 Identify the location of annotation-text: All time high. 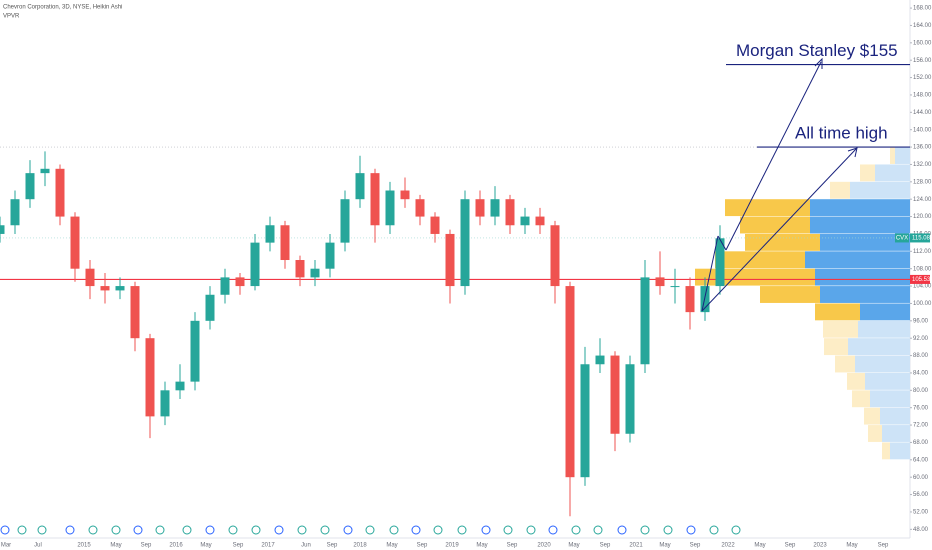
(841, 133).